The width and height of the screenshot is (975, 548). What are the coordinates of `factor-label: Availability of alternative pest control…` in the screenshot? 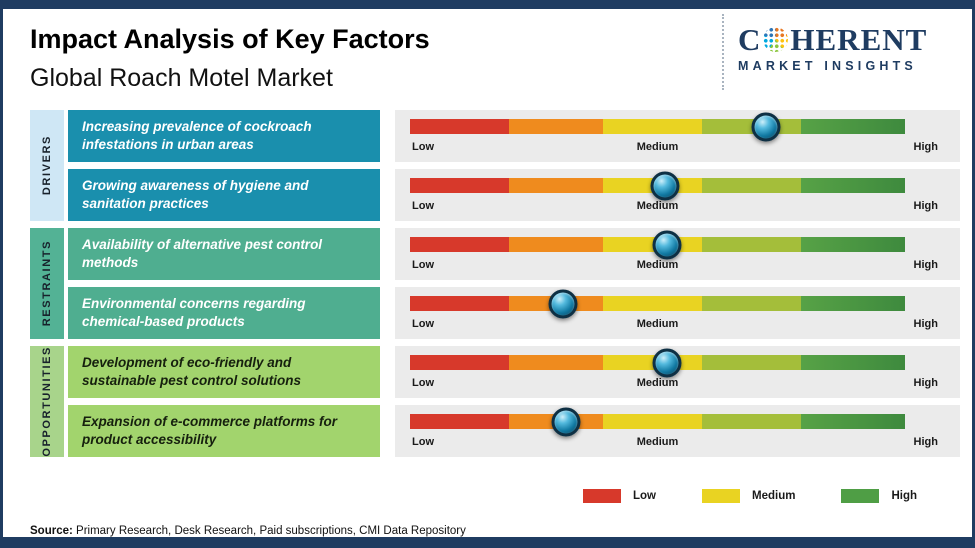 It's located at (224, 254).